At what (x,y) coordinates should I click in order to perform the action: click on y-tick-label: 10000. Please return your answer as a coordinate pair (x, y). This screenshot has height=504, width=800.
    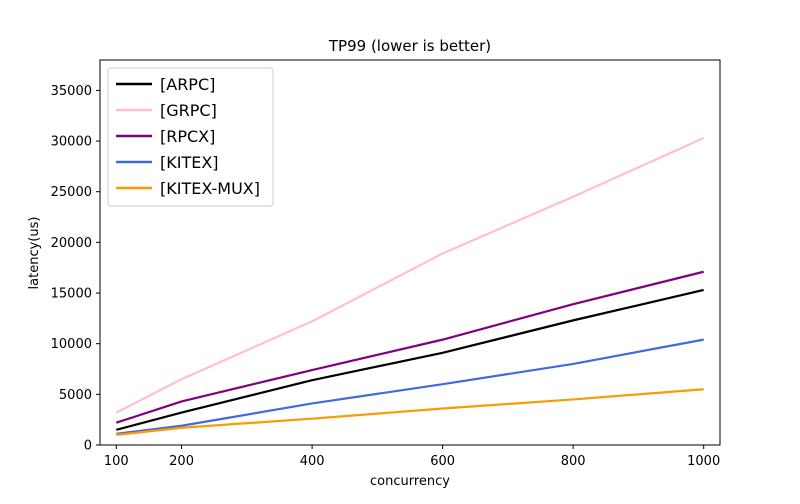
    Looking at the image, I should click on (71, 344).